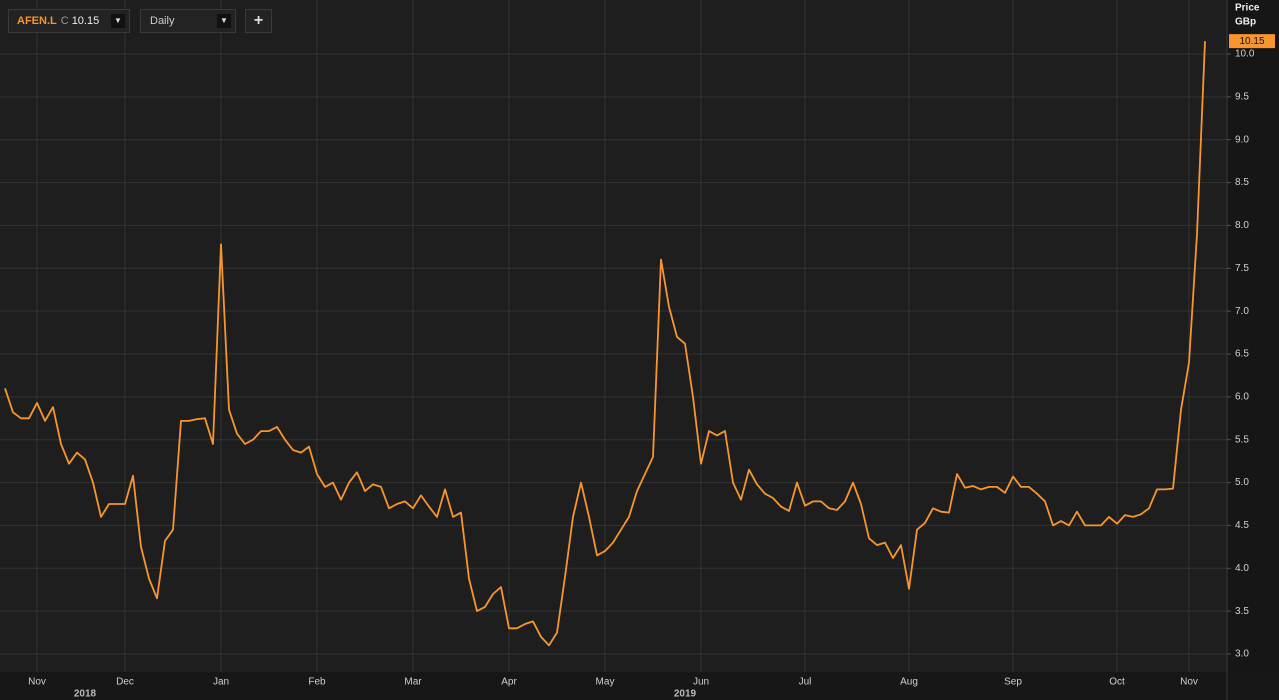 This screenshot has height=700, width=1279. Describe the element at coordinates (1245, 22) in the screenshot. I see `y-axis-unit: GBp` at that location.